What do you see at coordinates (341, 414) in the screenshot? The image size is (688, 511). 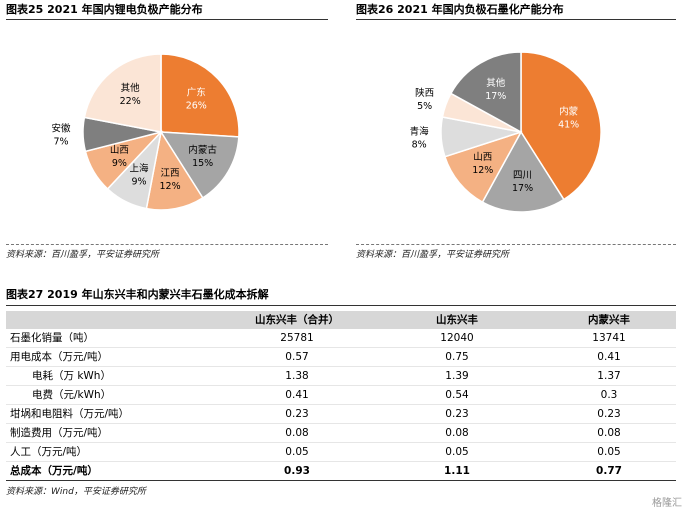 I see `table-row: 坩埚和电阻料（万元/吨） 0.23 0.23 0.23` at bounding box center [341, 414].